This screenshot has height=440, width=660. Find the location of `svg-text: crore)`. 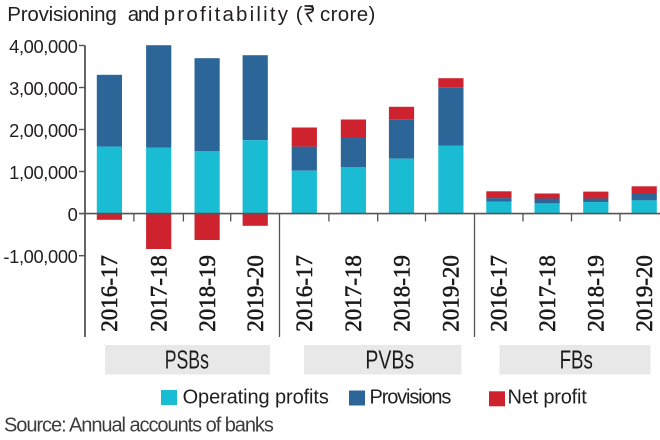

svg-text: crore) is located at coordinates (348, 14).